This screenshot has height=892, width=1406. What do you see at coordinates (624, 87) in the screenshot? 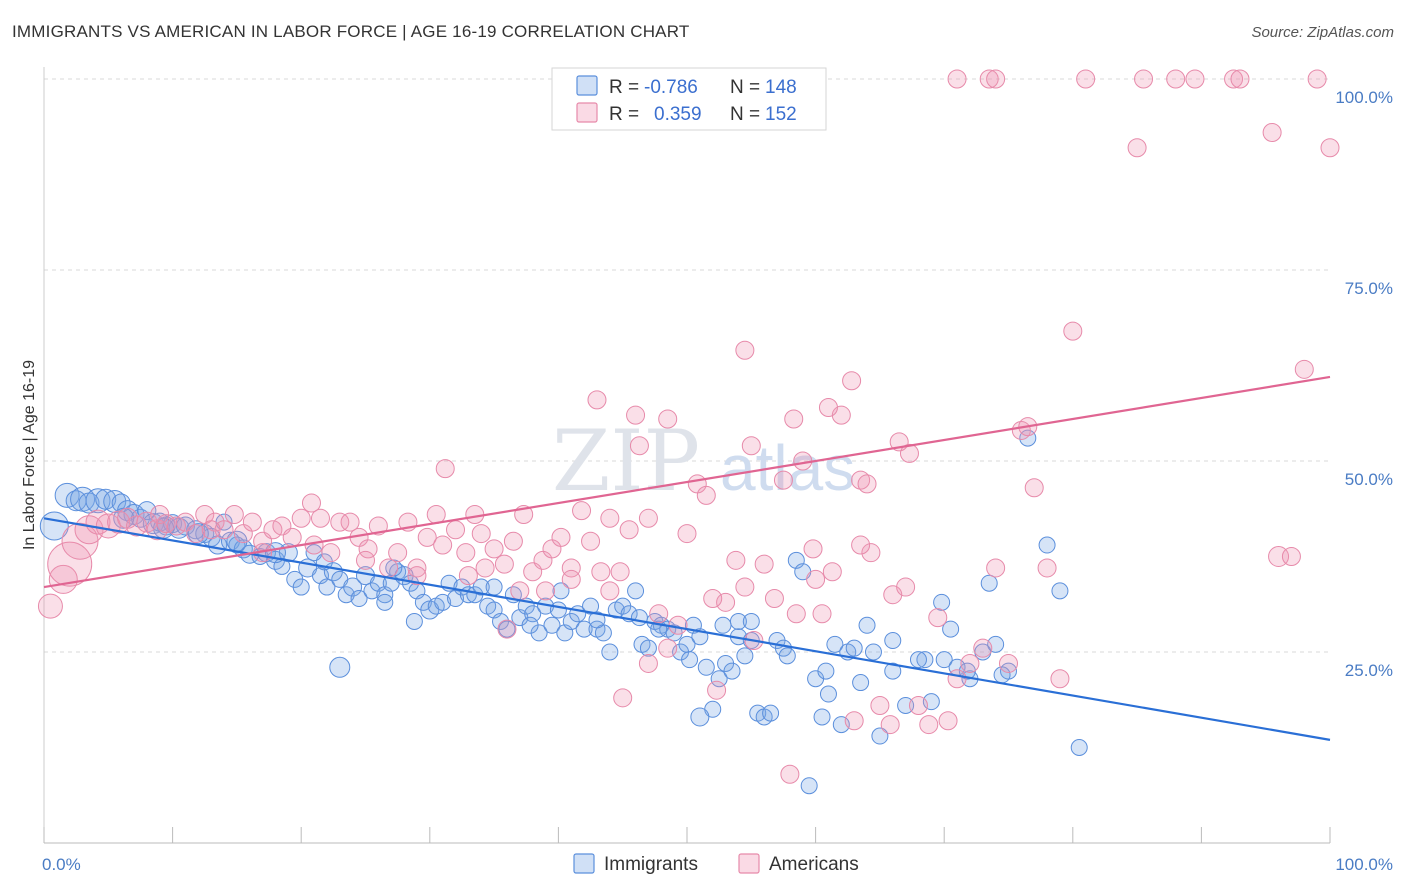
I see `legend-r-label-immigrants: R =` at bounding box center [624, 87].